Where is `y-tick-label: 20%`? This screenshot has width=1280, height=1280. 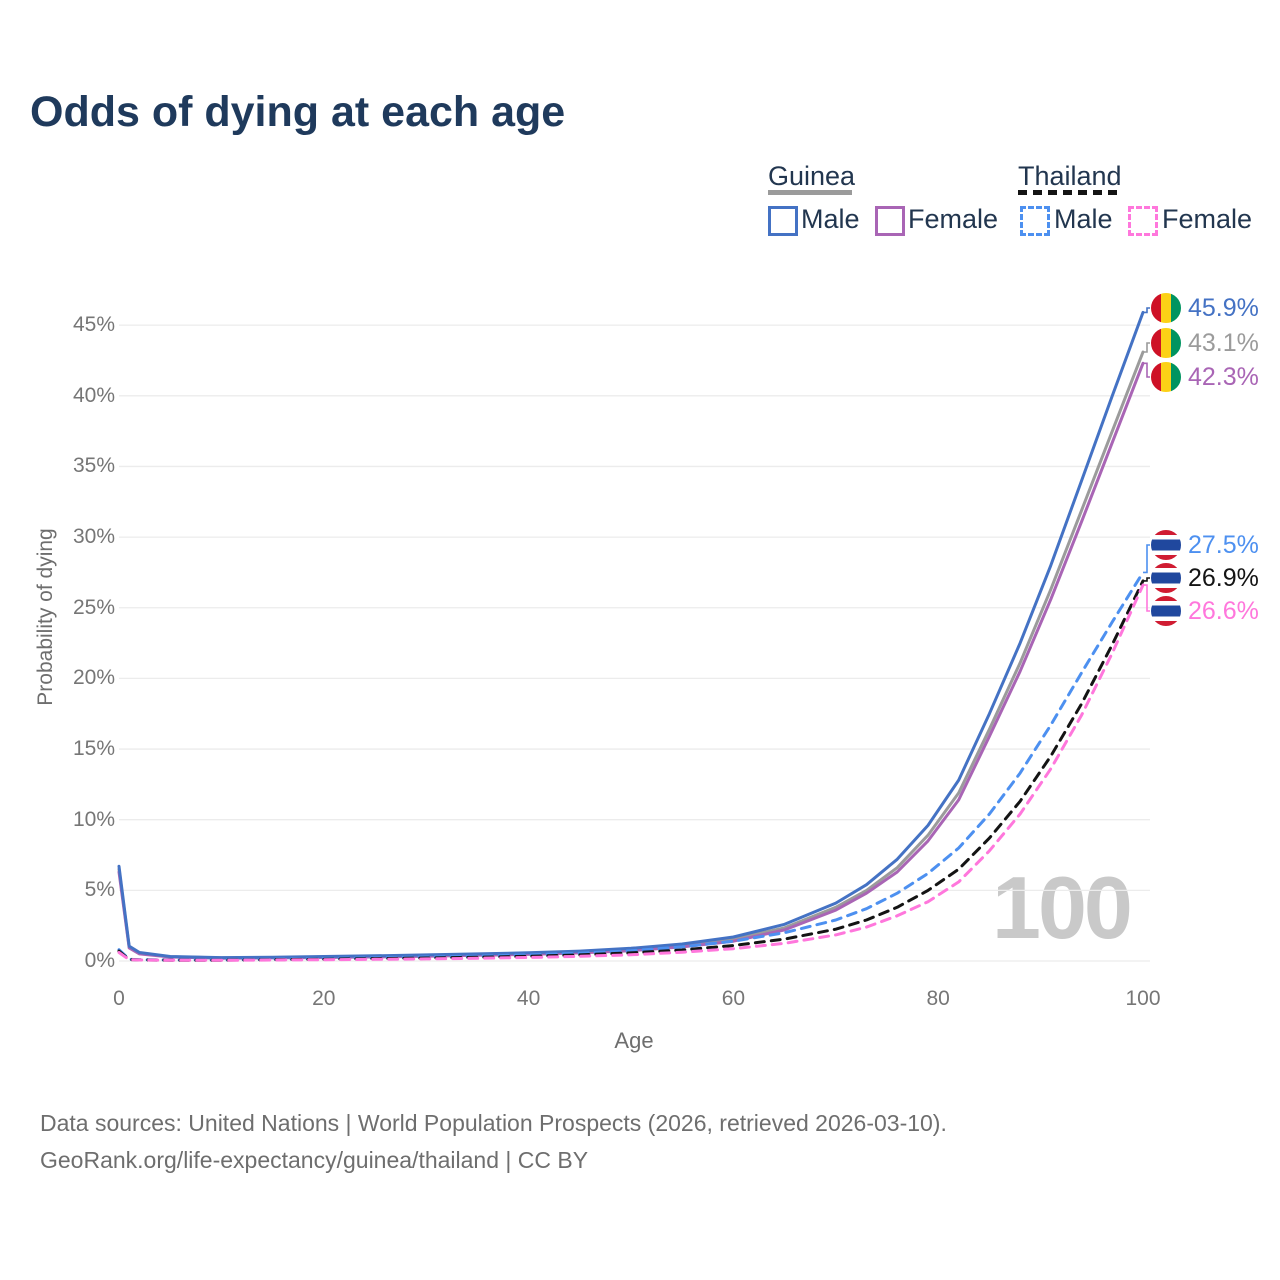 y-tick-label: 20% is located at coordinates (93, 678).